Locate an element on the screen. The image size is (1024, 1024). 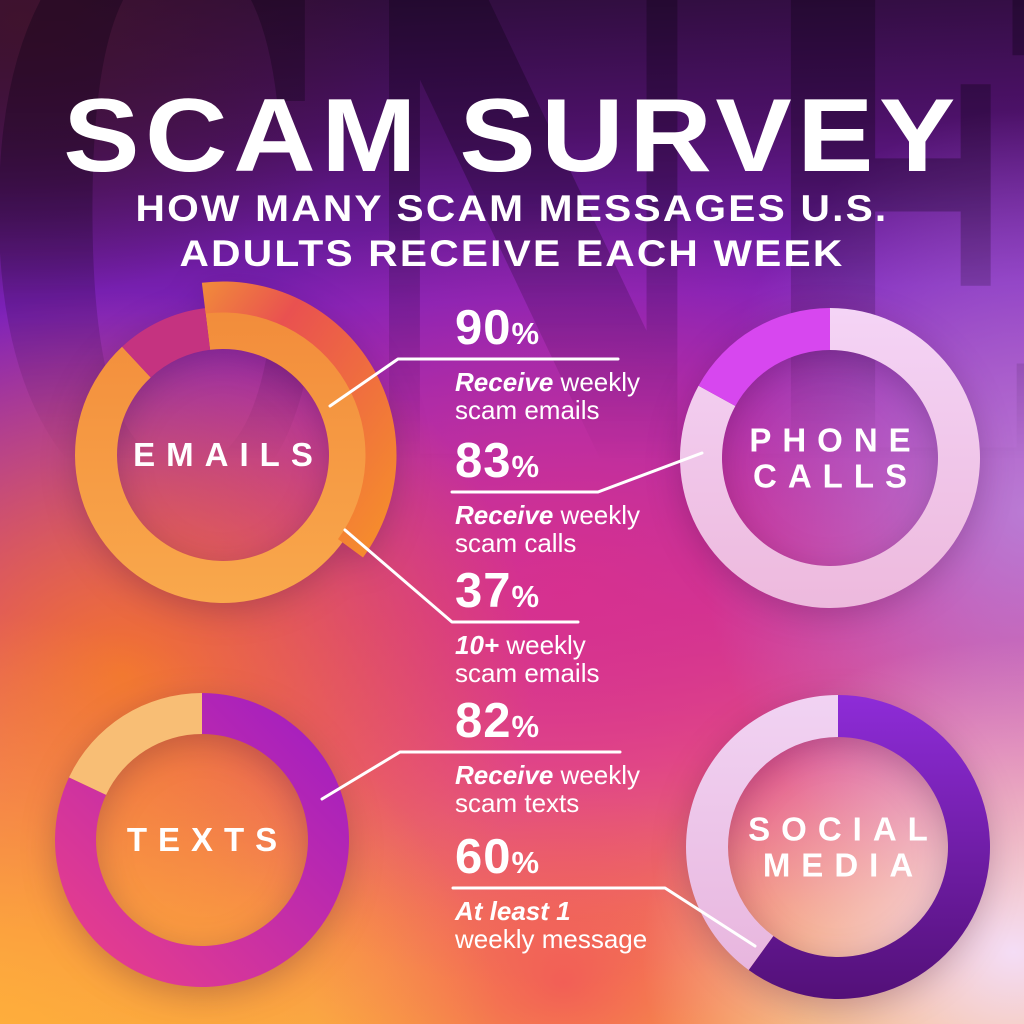
stat-value: 83% is located at coordinates (497, 461).